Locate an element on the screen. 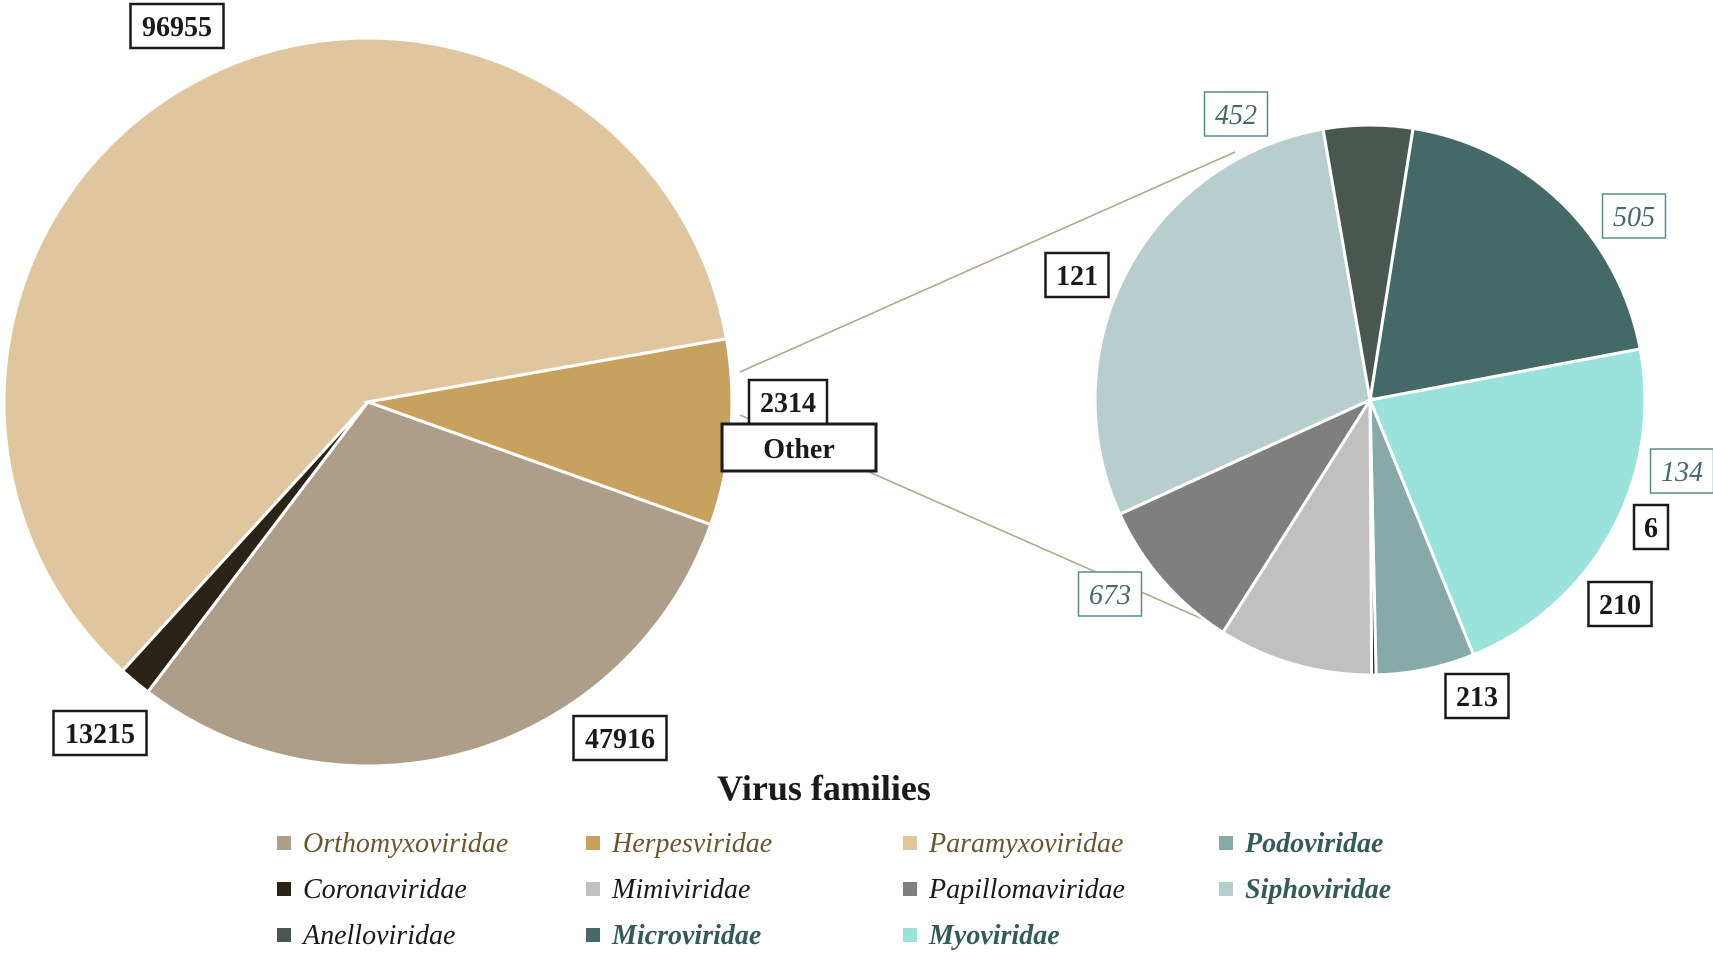  legend-item-papillomaviridae: Papillomaviridae is located at coordinates (1014, 889).